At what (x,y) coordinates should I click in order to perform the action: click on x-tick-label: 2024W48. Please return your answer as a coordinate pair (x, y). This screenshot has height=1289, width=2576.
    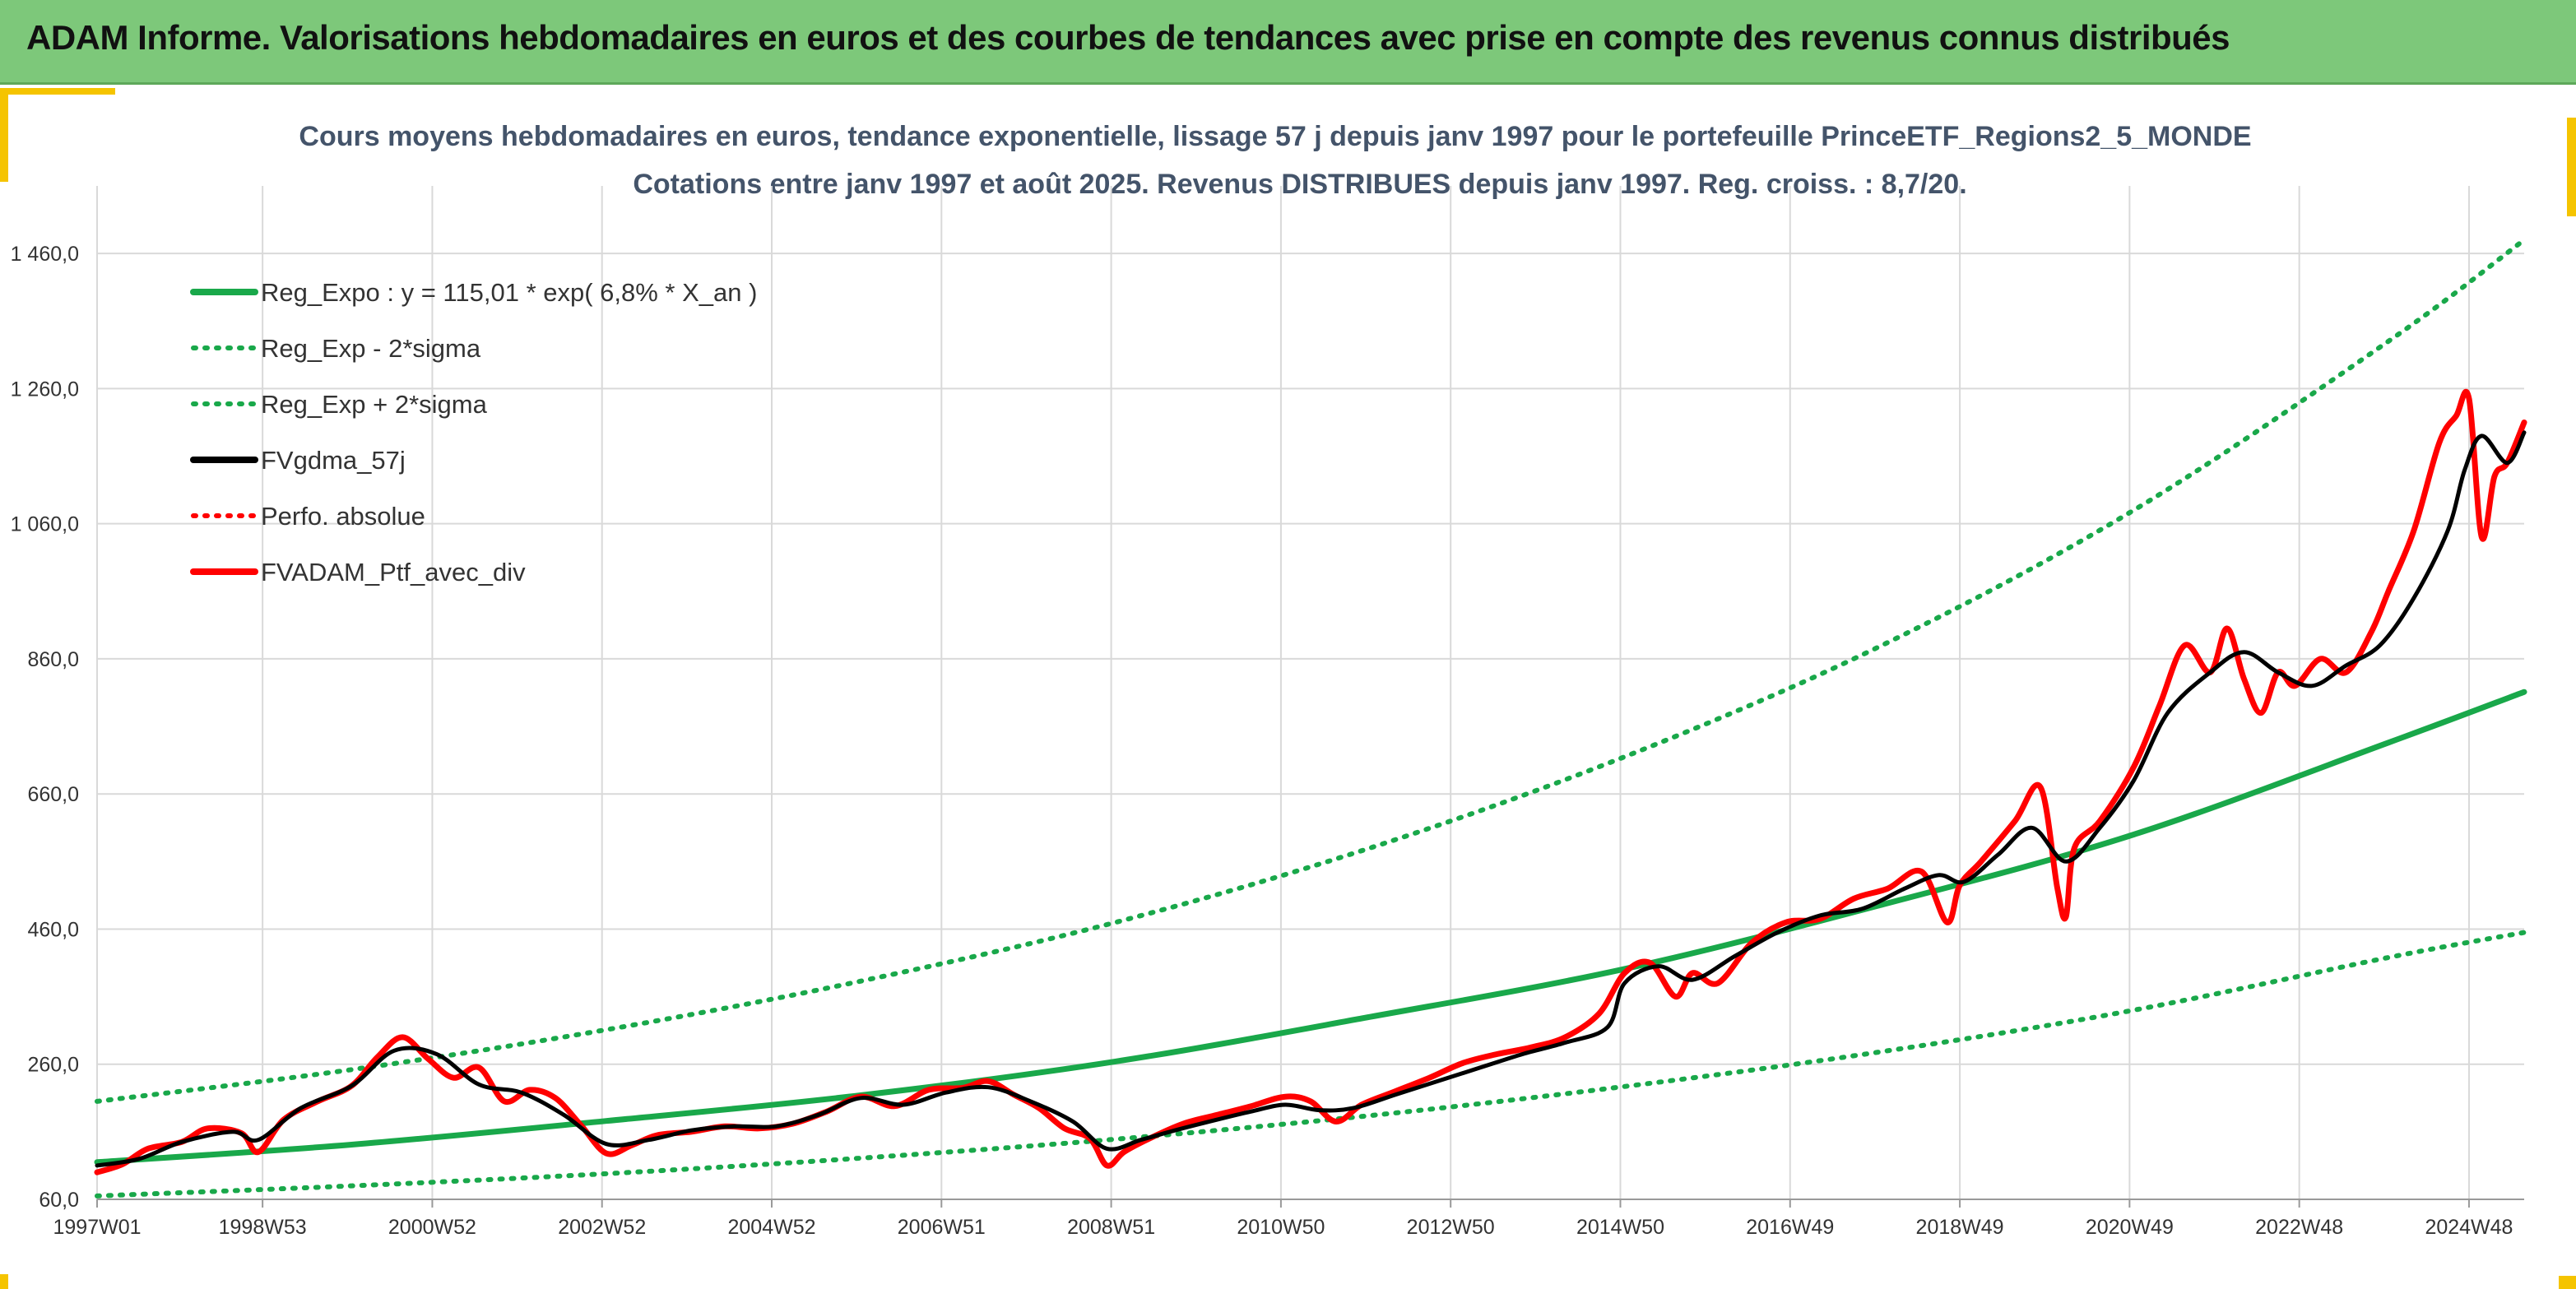
    Looking at the image, I should click on (2469, 1227).